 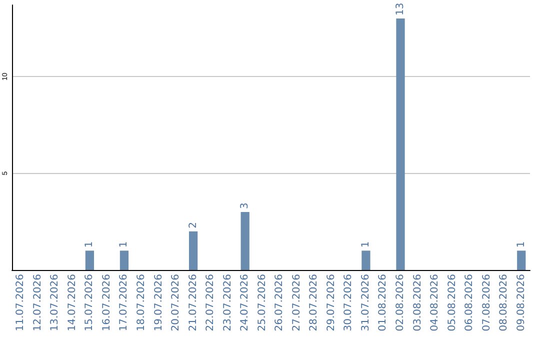 What do you see at coordinates (20, 303) in the screenshot?
I see `x-tick-label: 11.07.2026` at bounding box center [20, 303].